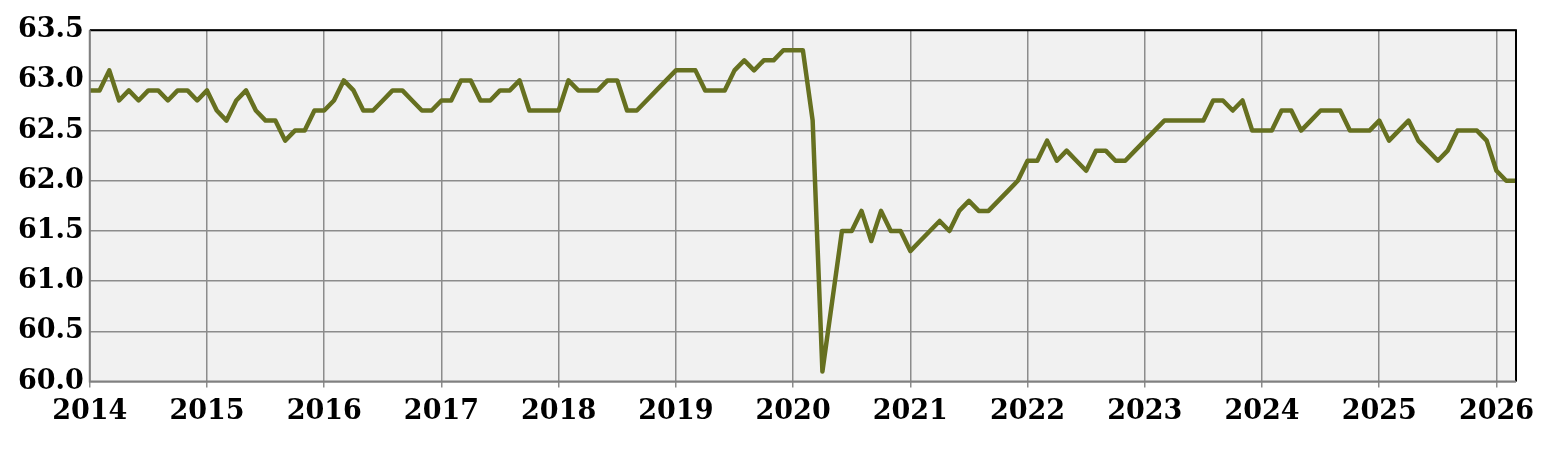 This screenshot has width=1552, height=450. What do you see at coordinates (50, 329) in the screenshot?
I see `y-tick-label: 60.5` at bounding box center [50, 329].